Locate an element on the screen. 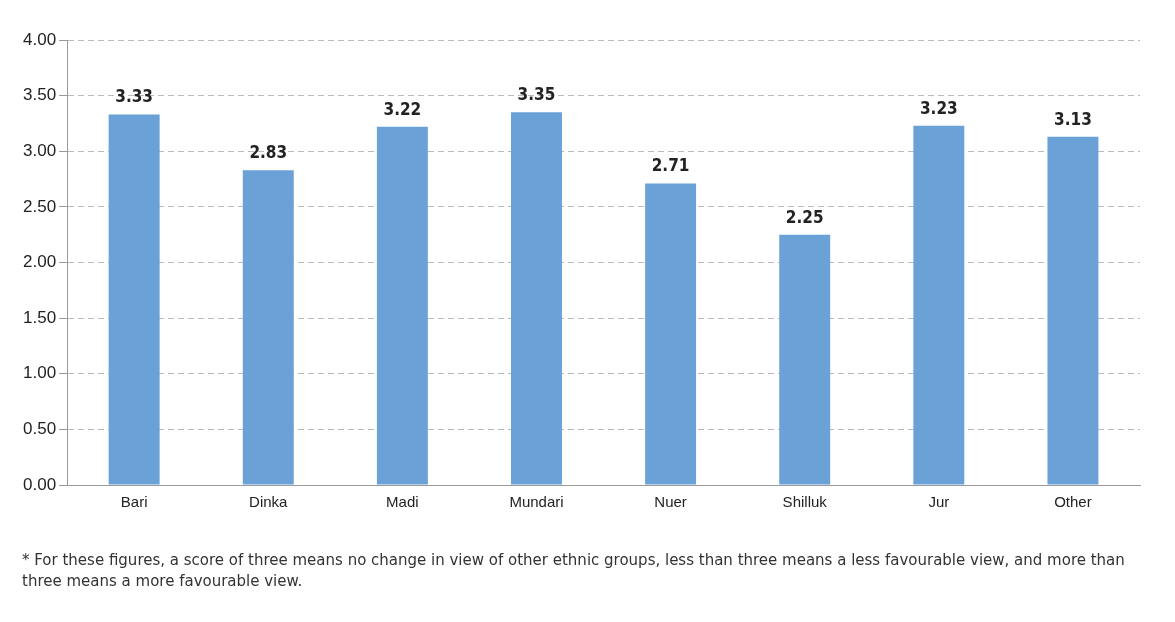 The width and height of the screenshot is (1175, 622). y-tick-label: 3.00 is located at coordinates (39, 150).